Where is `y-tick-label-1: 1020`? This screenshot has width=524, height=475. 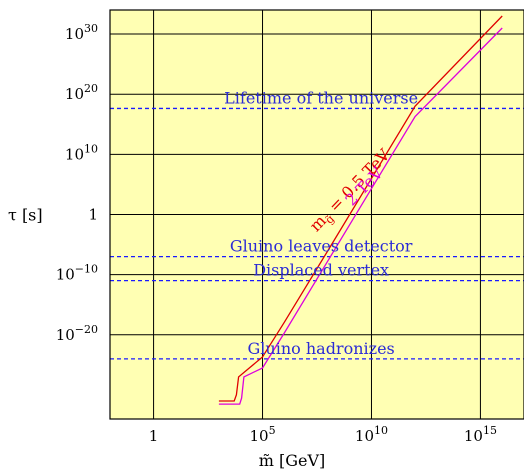 y-tick-label-1: 1020 is located at coordinates (81, 92).